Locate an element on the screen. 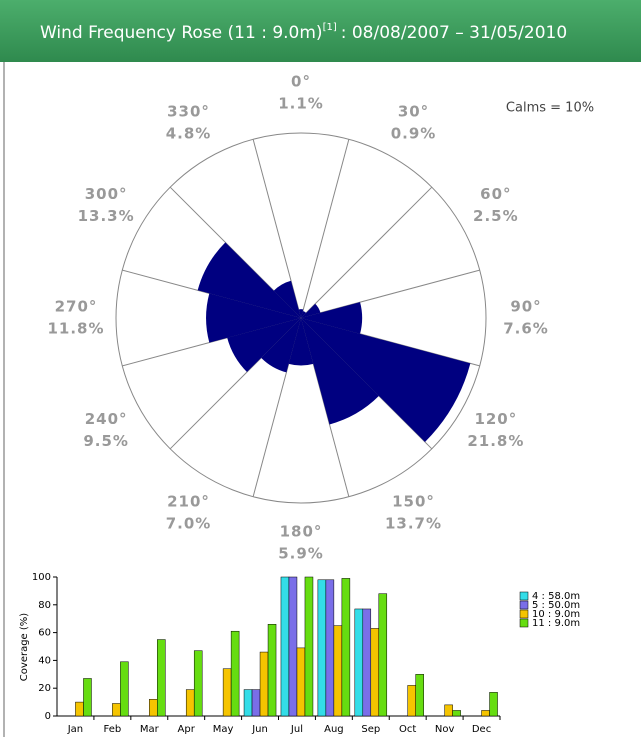 Image resolution: width=641 pixels, height=737 pixels. value-label: 7.6% is located at coordinates (526, 329).